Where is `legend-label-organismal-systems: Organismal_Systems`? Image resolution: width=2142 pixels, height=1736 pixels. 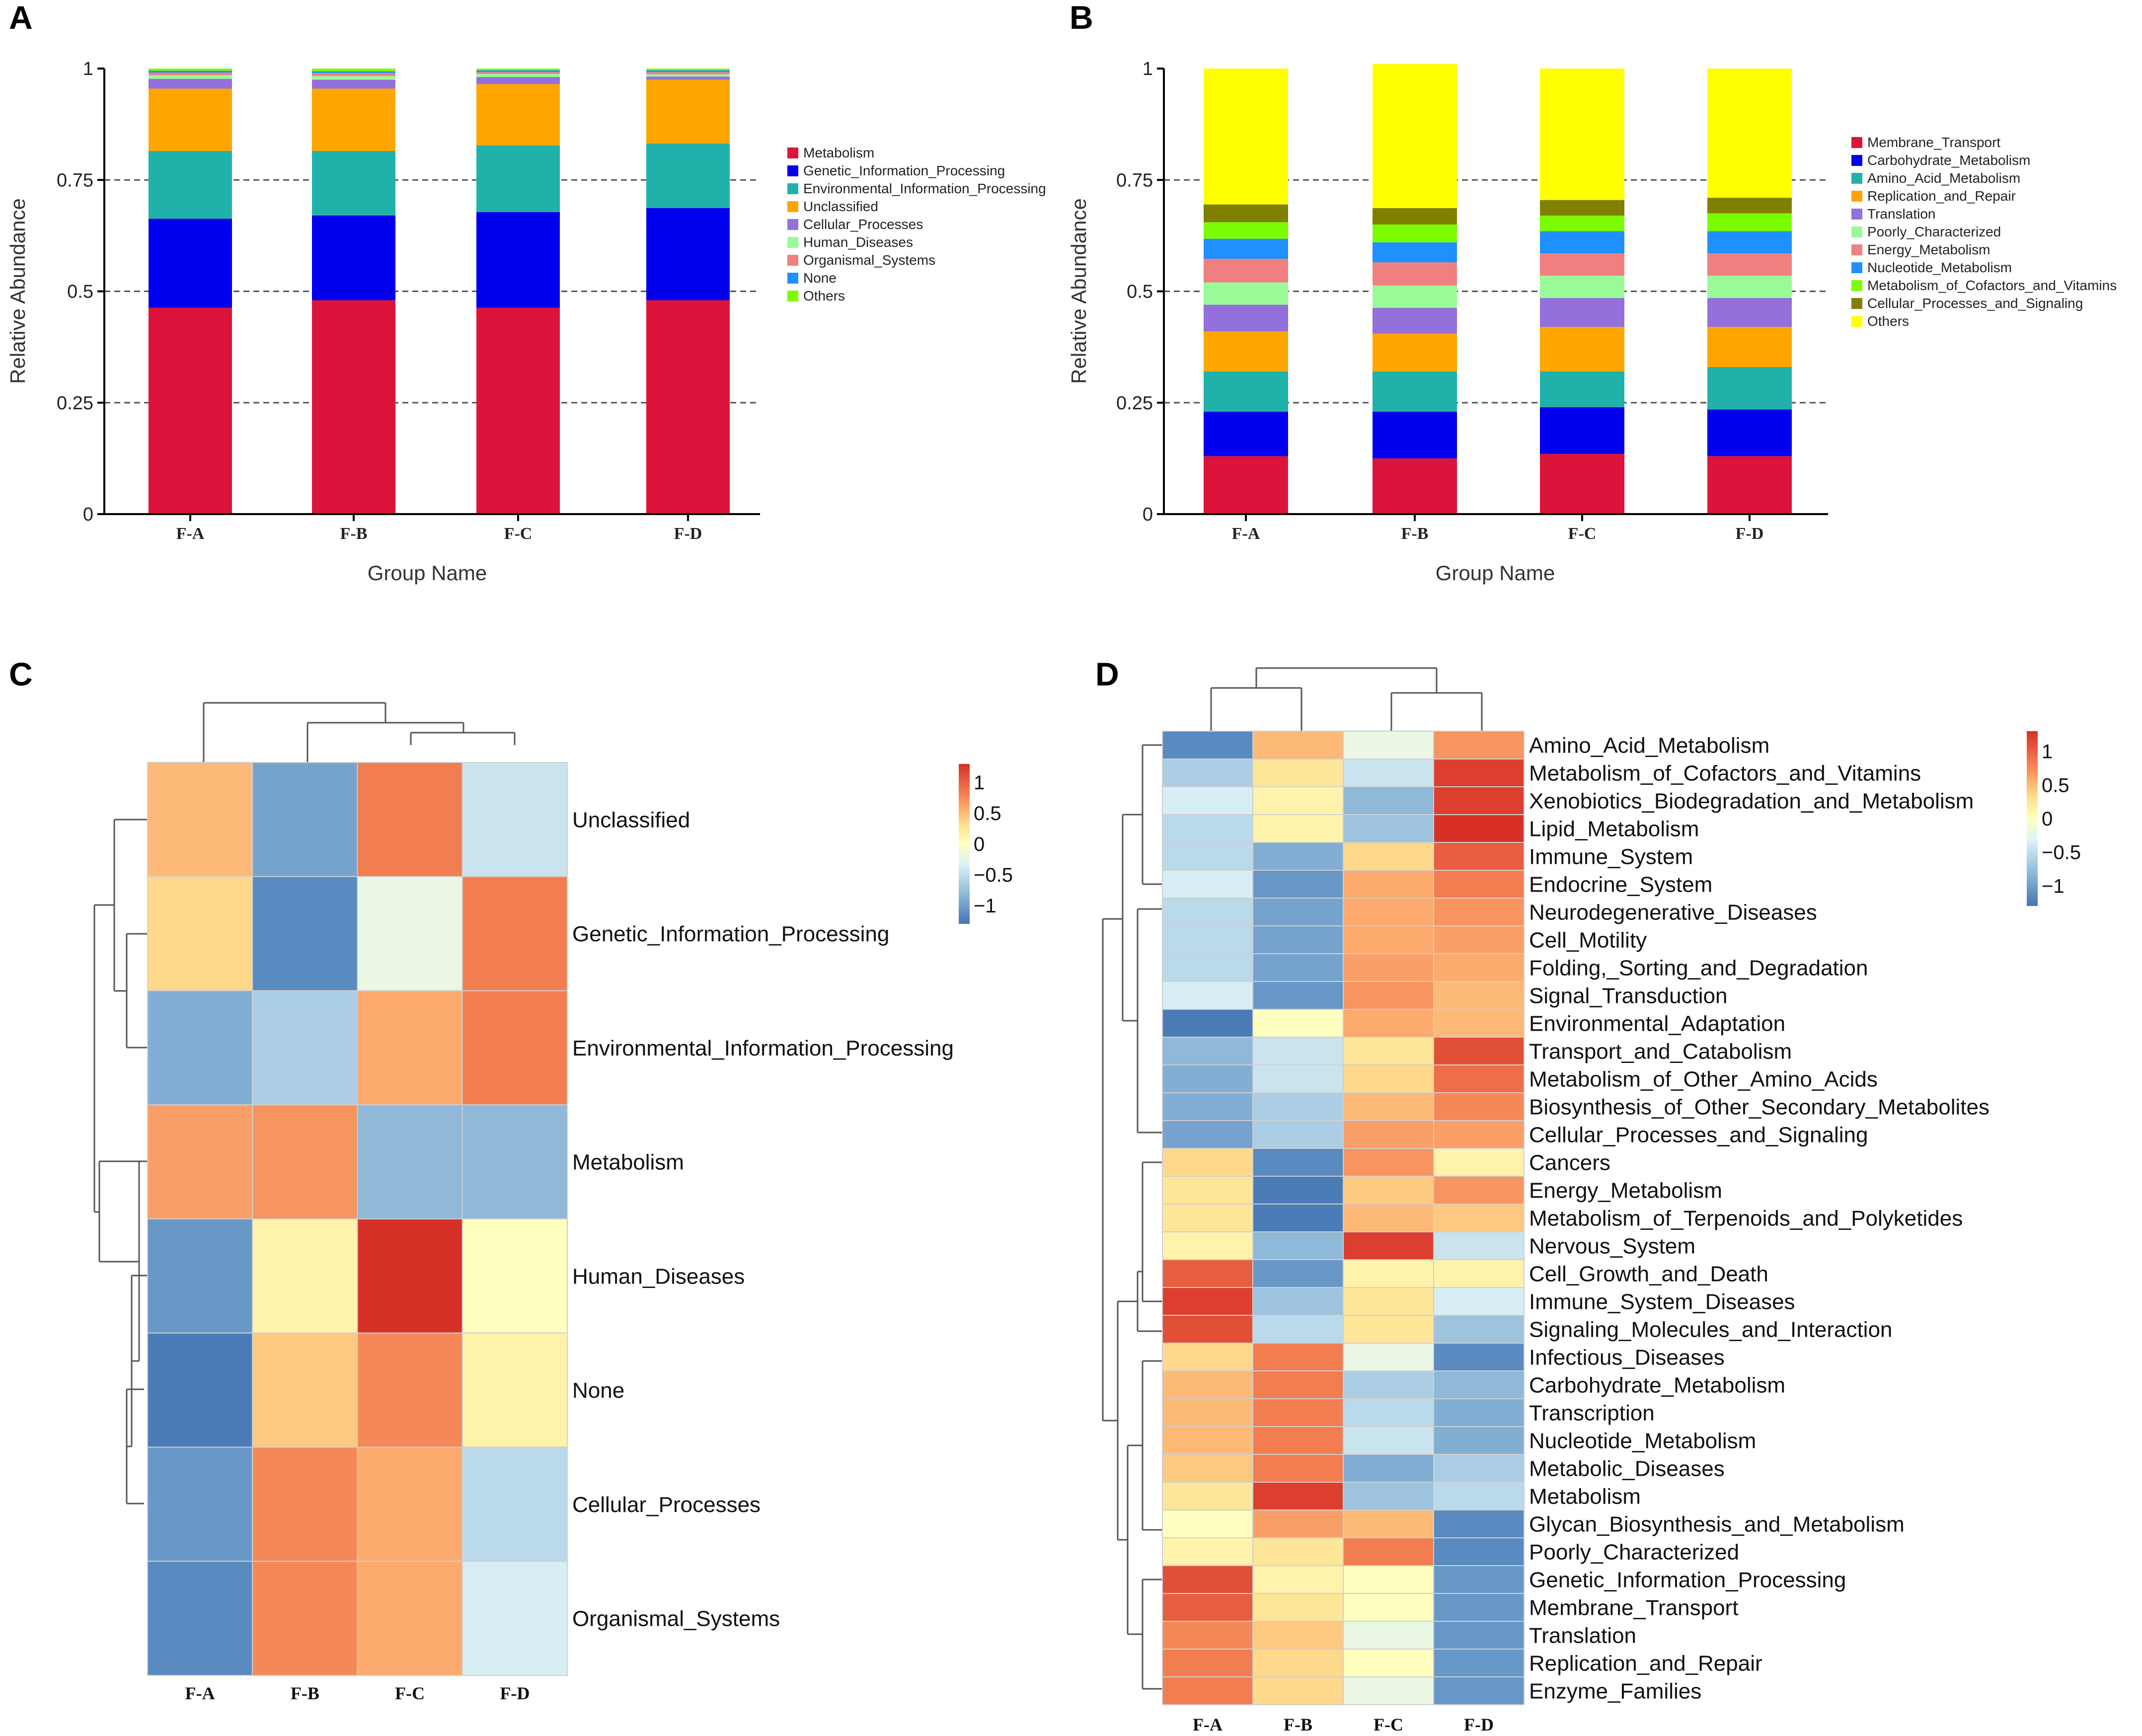 legend-label-organismal-systems: Organismal_Systems is located at coordinates (869, 260).